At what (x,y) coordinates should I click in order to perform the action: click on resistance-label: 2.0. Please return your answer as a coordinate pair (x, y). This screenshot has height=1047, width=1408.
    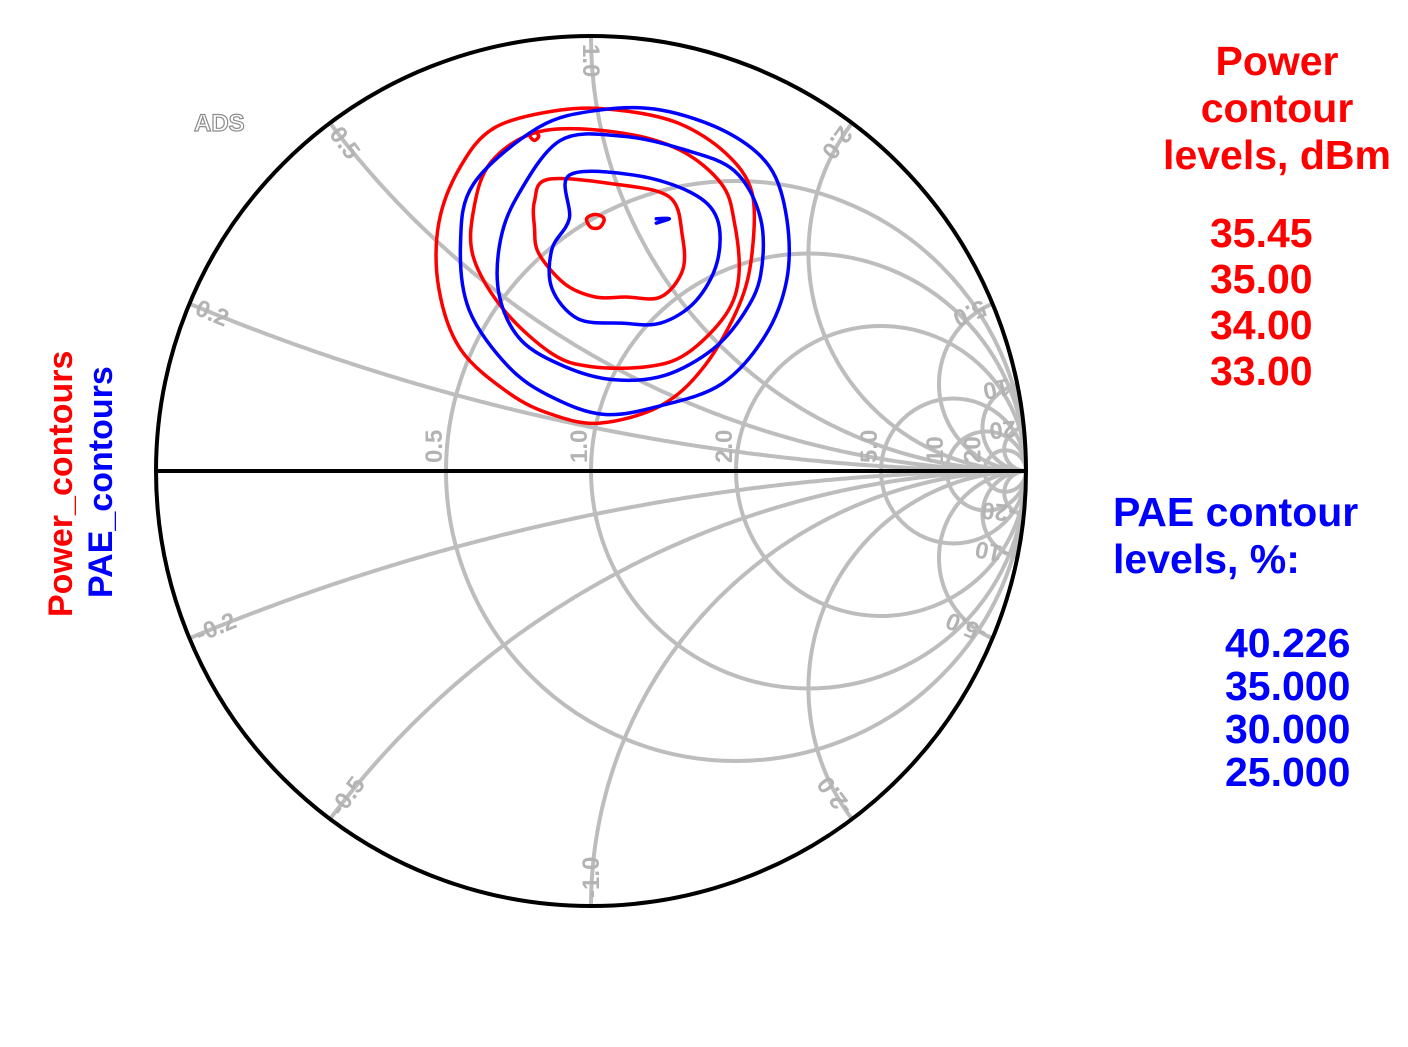
    Looking at the image, I should click on (724, 446).